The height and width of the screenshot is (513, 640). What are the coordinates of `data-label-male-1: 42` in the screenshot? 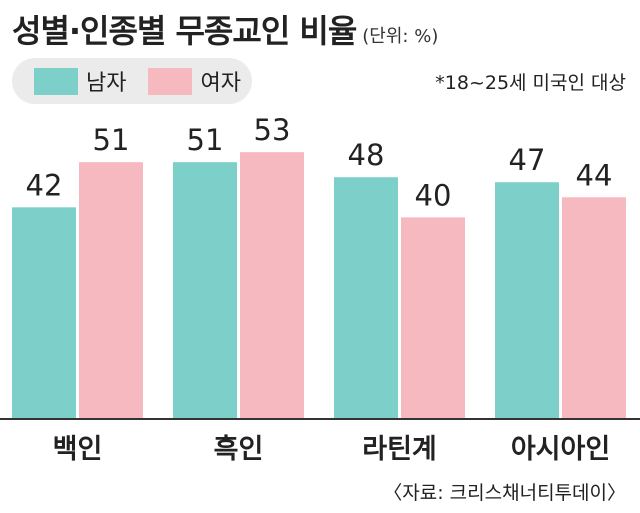 It's located at (44, 185).